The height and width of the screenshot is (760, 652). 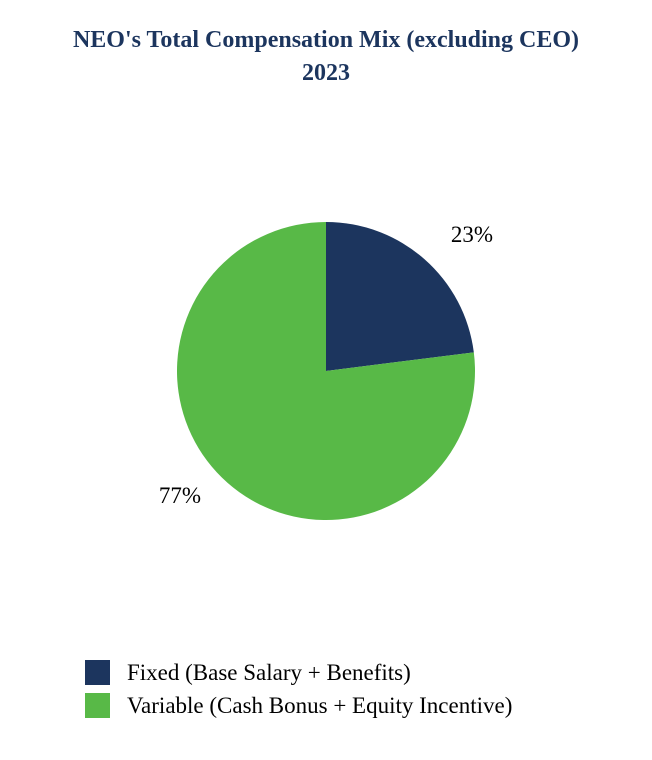 I want to click on legend-item-fixed: Fixed (Base Salary + Benefits), so click(x=298, y=672).